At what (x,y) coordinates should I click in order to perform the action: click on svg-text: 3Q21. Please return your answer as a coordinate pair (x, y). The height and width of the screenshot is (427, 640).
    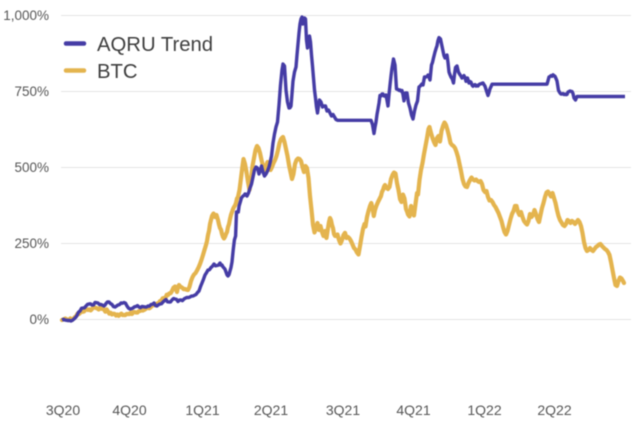
    Looking at the image, I should click on (343, 410).